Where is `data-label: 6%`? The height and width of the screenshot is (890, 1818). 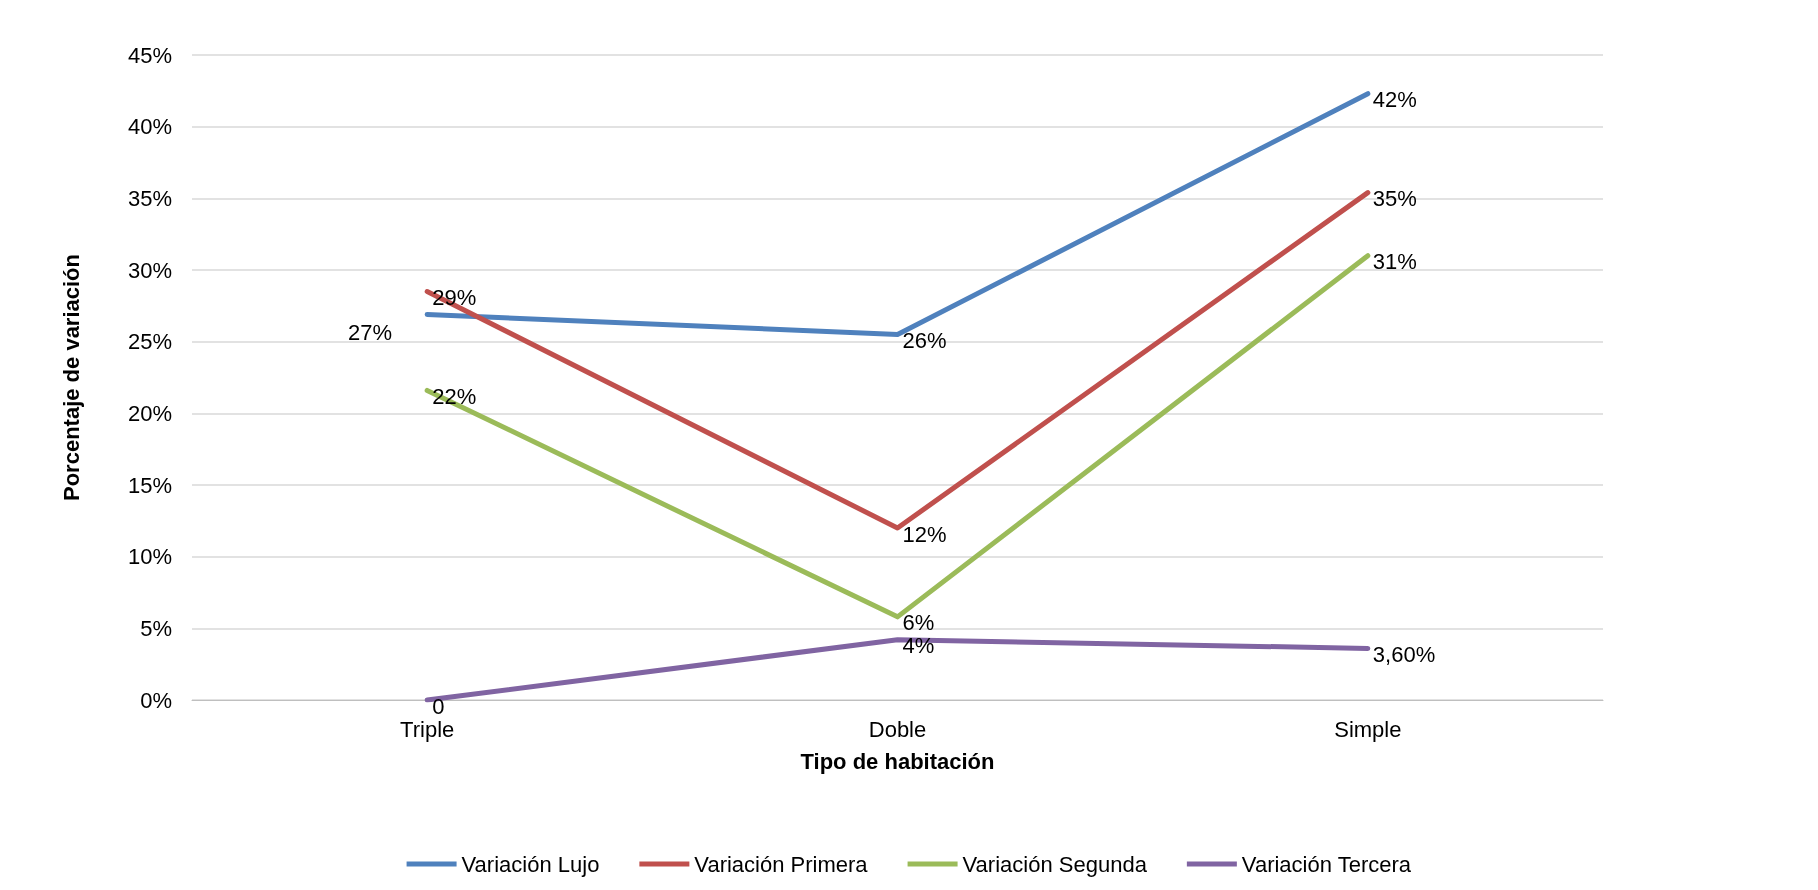
data-label: 6% is located at coordinates (918, 623).